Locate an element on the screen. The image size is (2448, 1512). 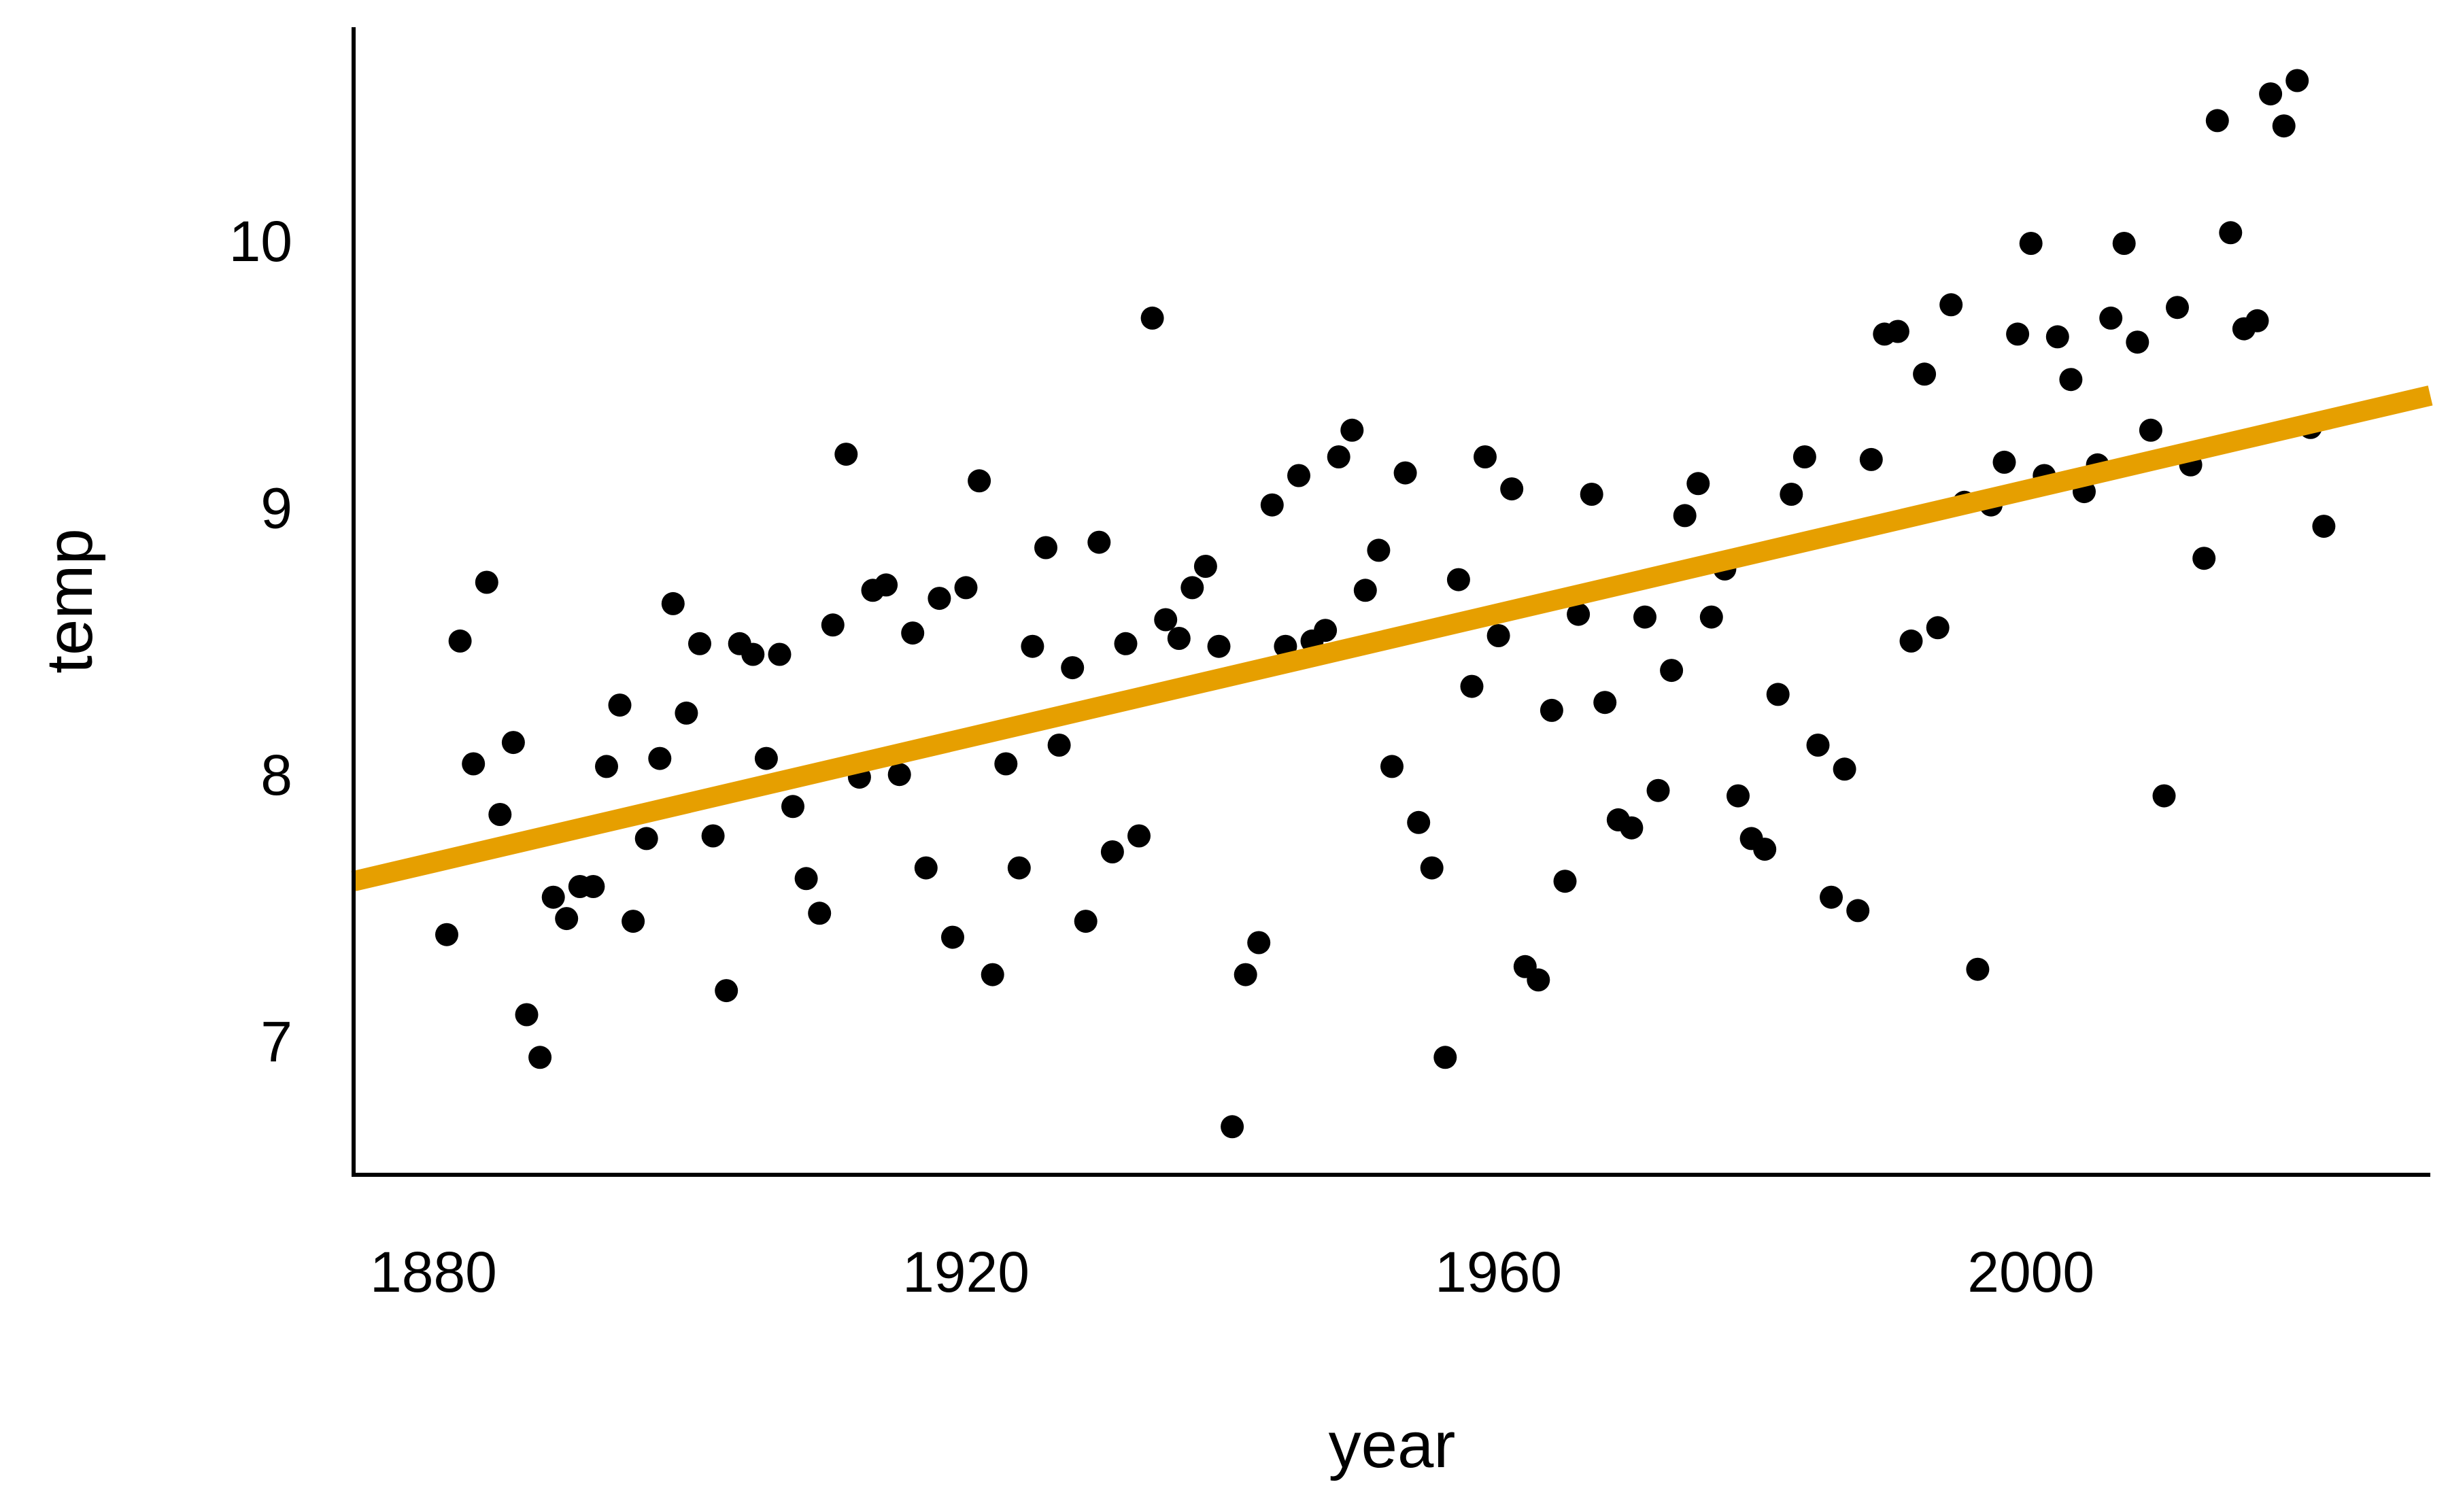
data-point-1983 is located at coordinates (1804, 456).